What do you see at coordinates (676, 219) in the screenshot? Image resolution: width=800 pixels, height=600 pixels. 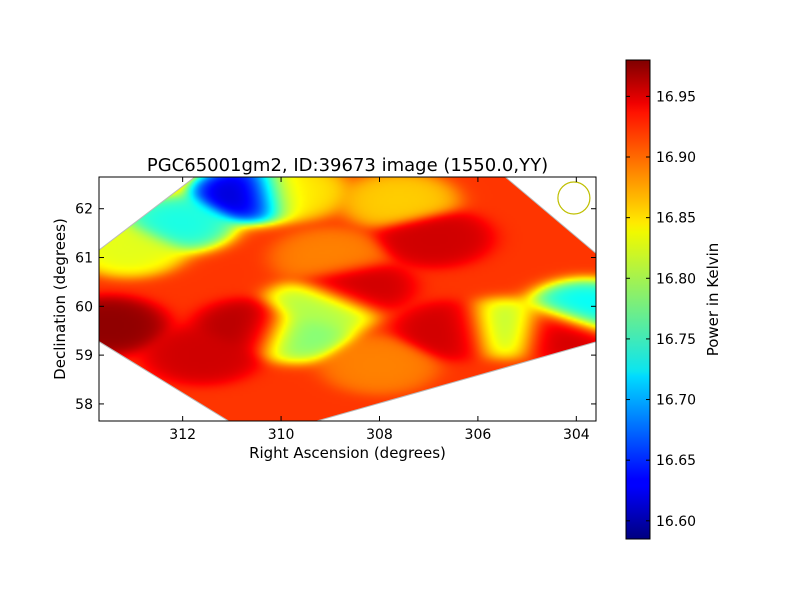 I see `colorbar-tick-label: 16.85` at bounding box center [676, 219].